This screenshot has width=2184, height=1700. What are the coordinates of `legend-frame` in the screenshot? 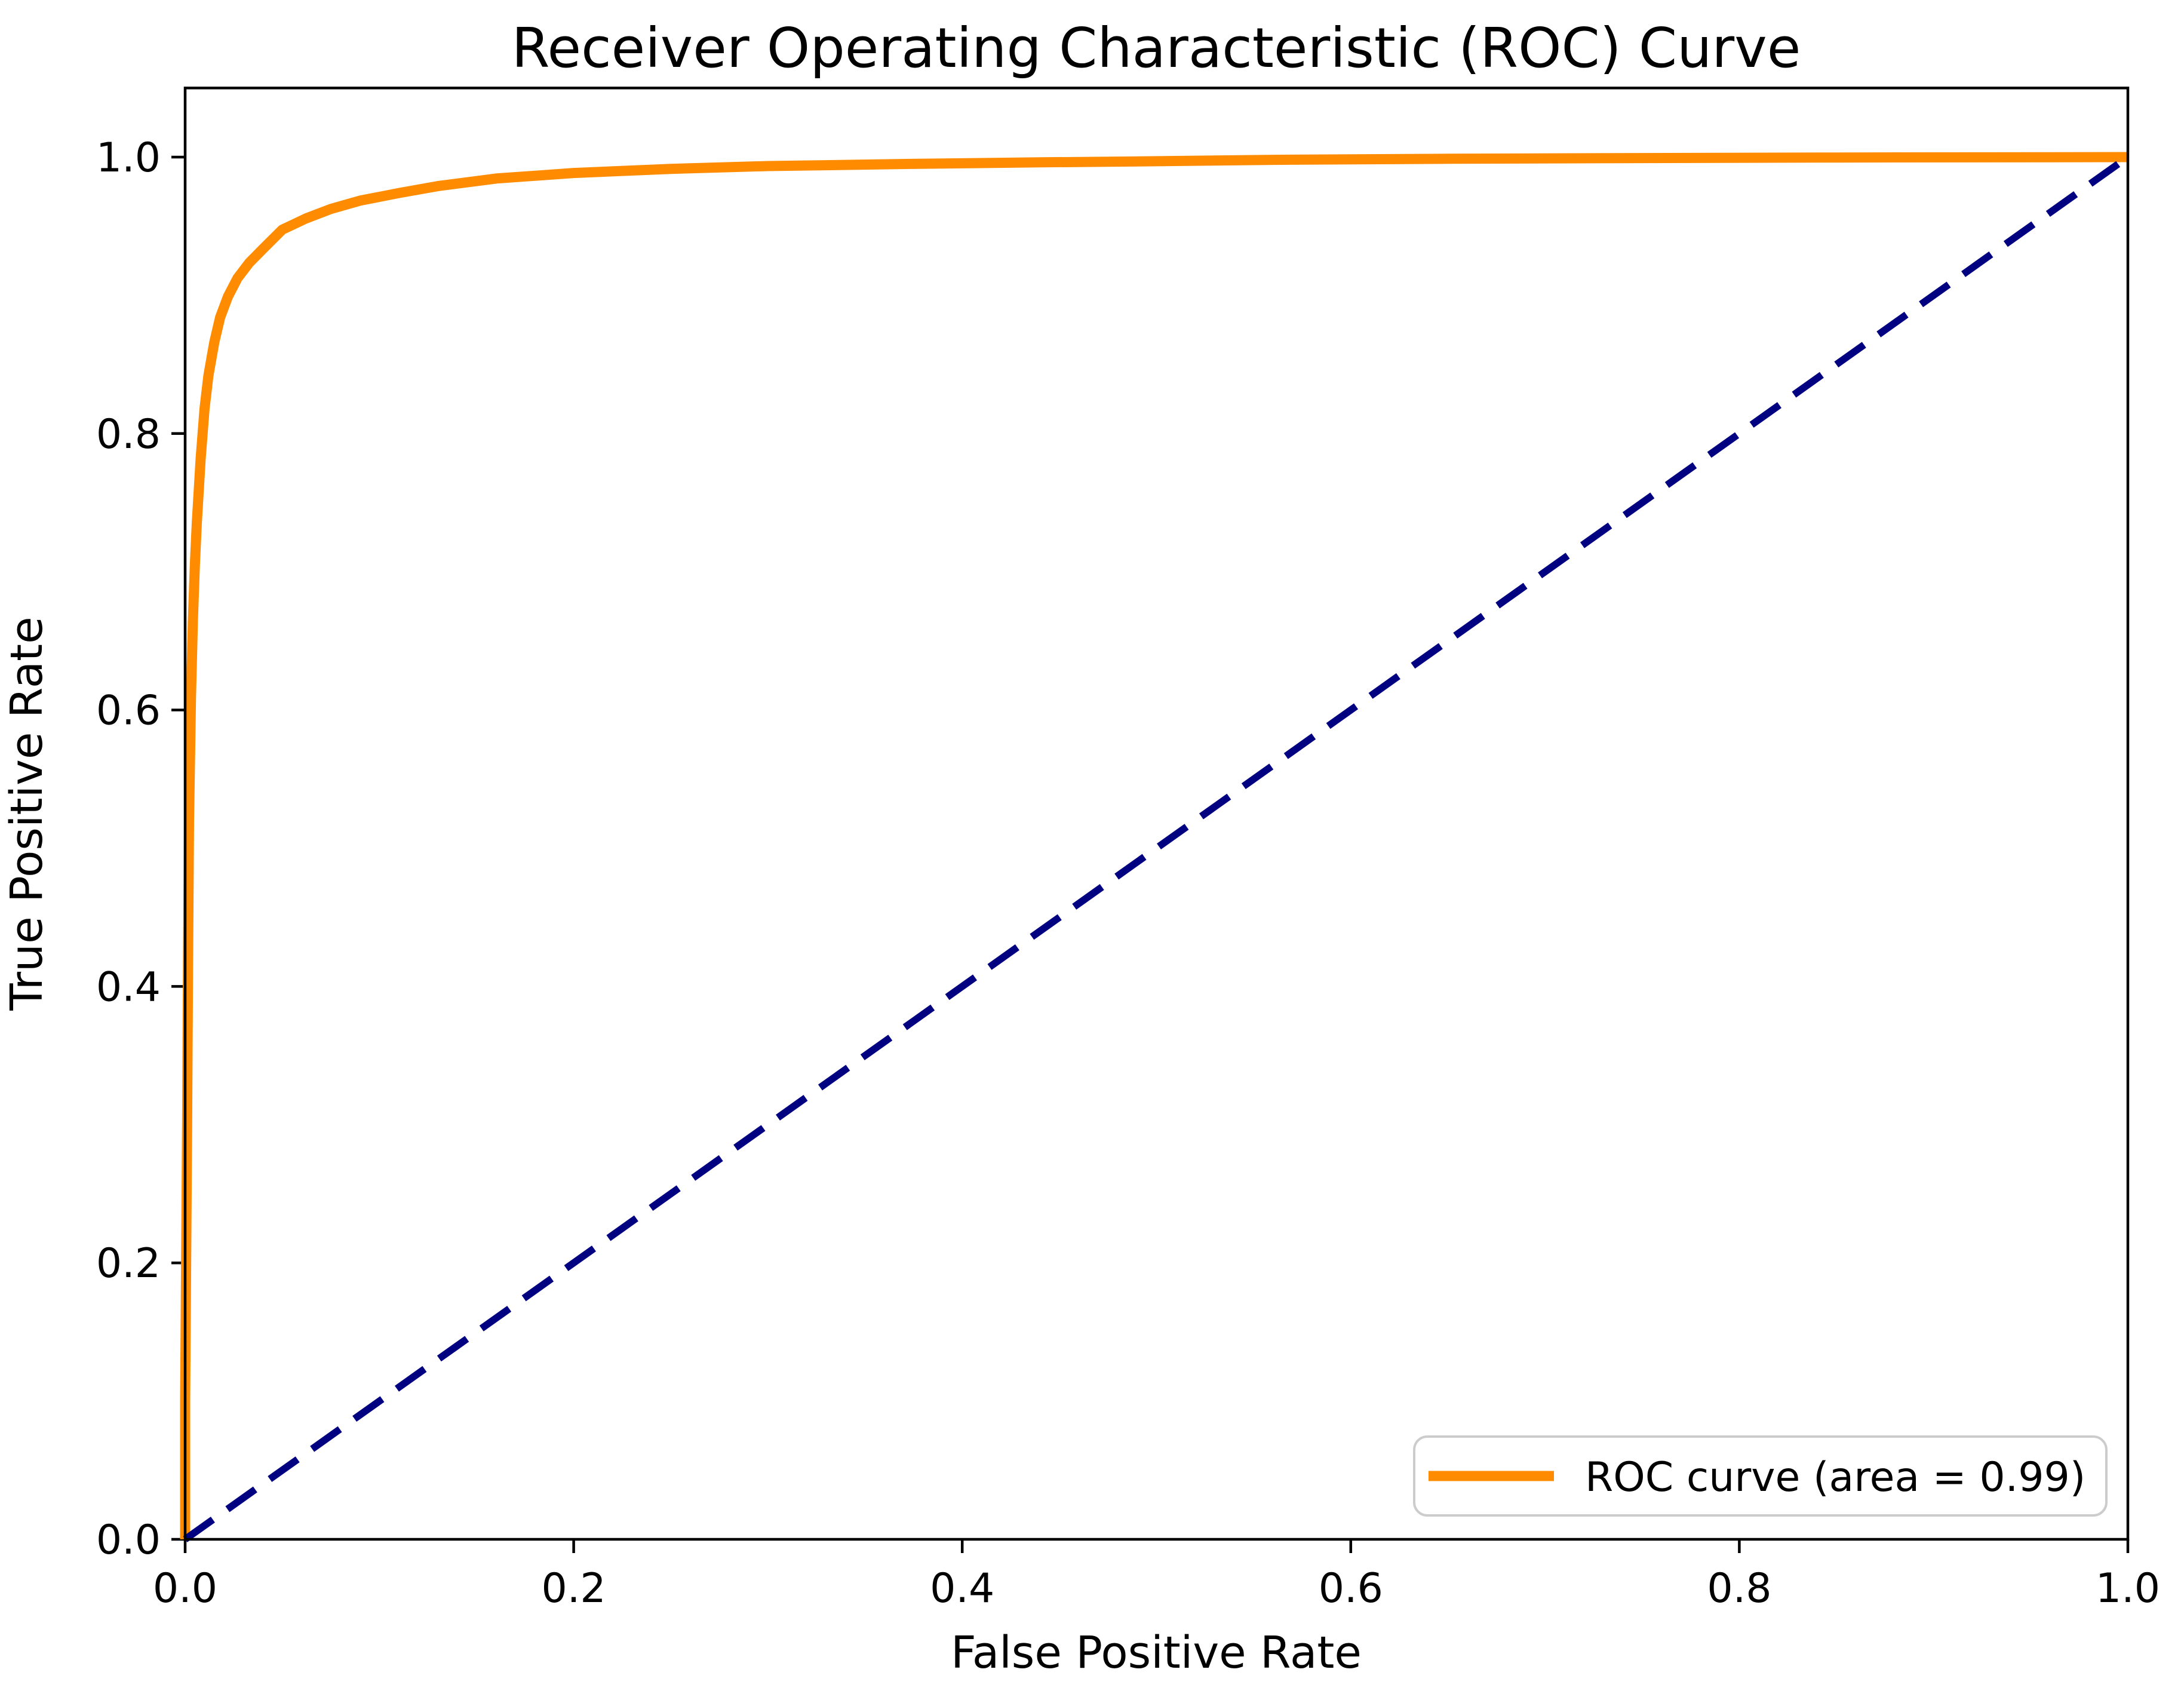 It's located at (1760, 1476).